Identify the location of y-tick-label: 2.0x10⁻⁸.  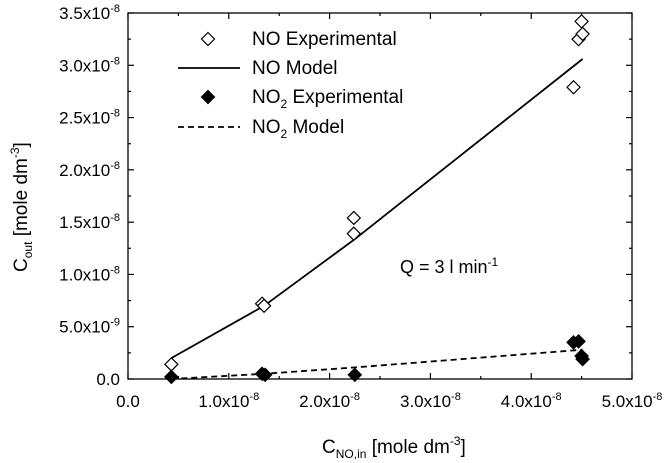
(89, 170).